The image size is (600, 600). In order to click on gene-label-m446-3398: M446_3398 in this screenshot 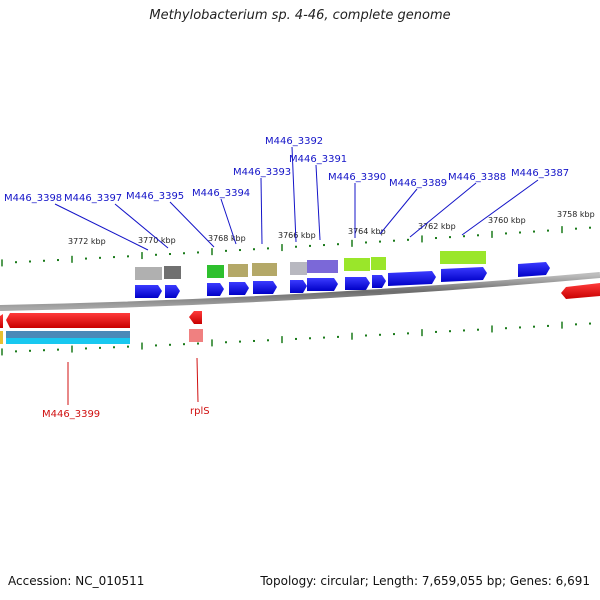, I will do `click(33, 198)`.